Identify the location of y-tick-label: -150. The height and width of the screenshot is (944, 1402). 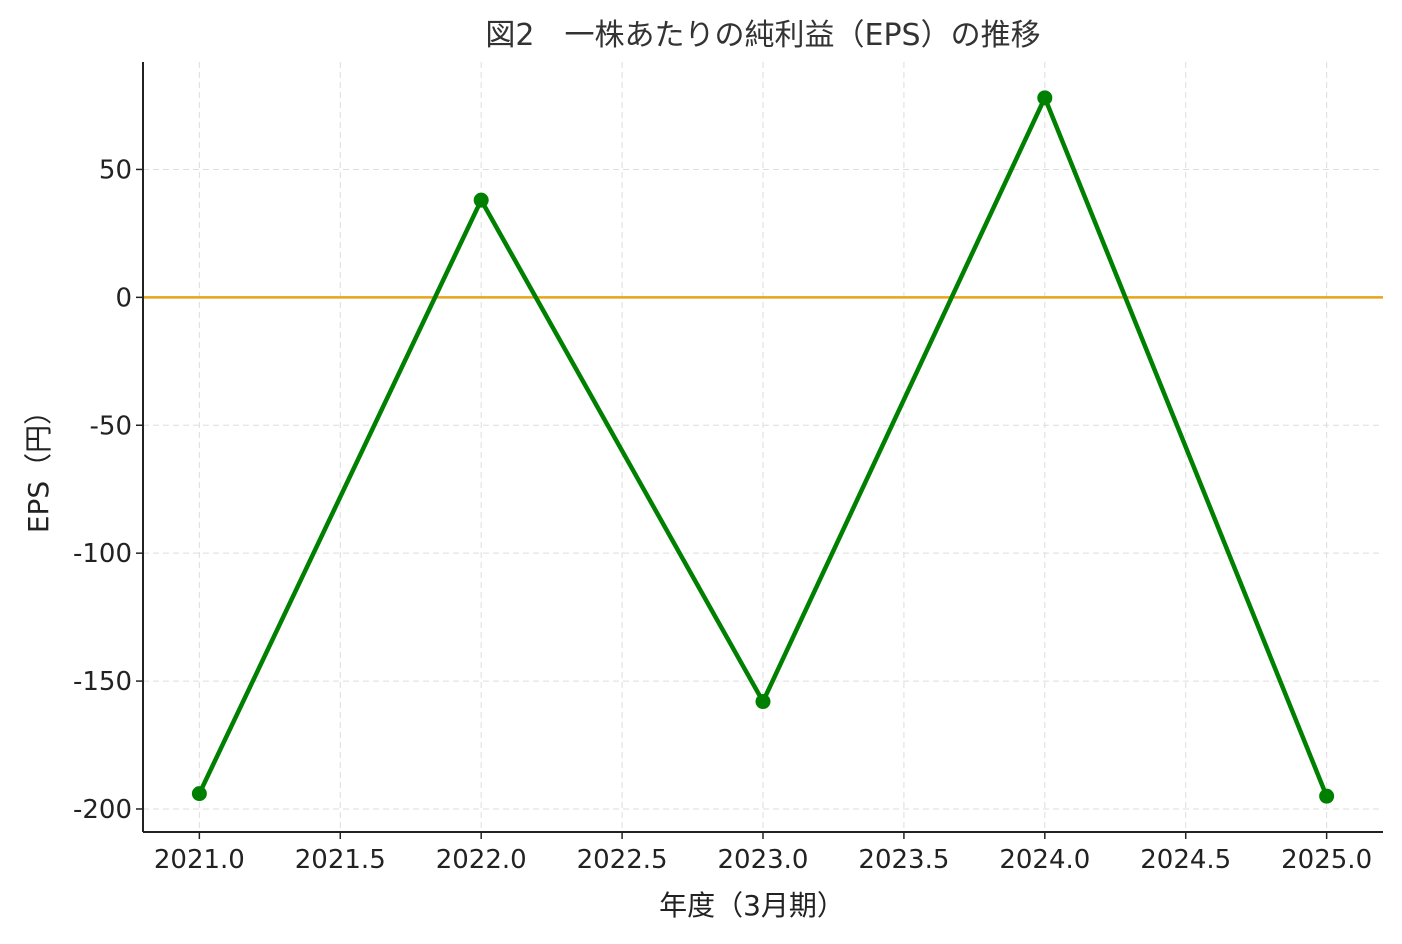
(102, 682).